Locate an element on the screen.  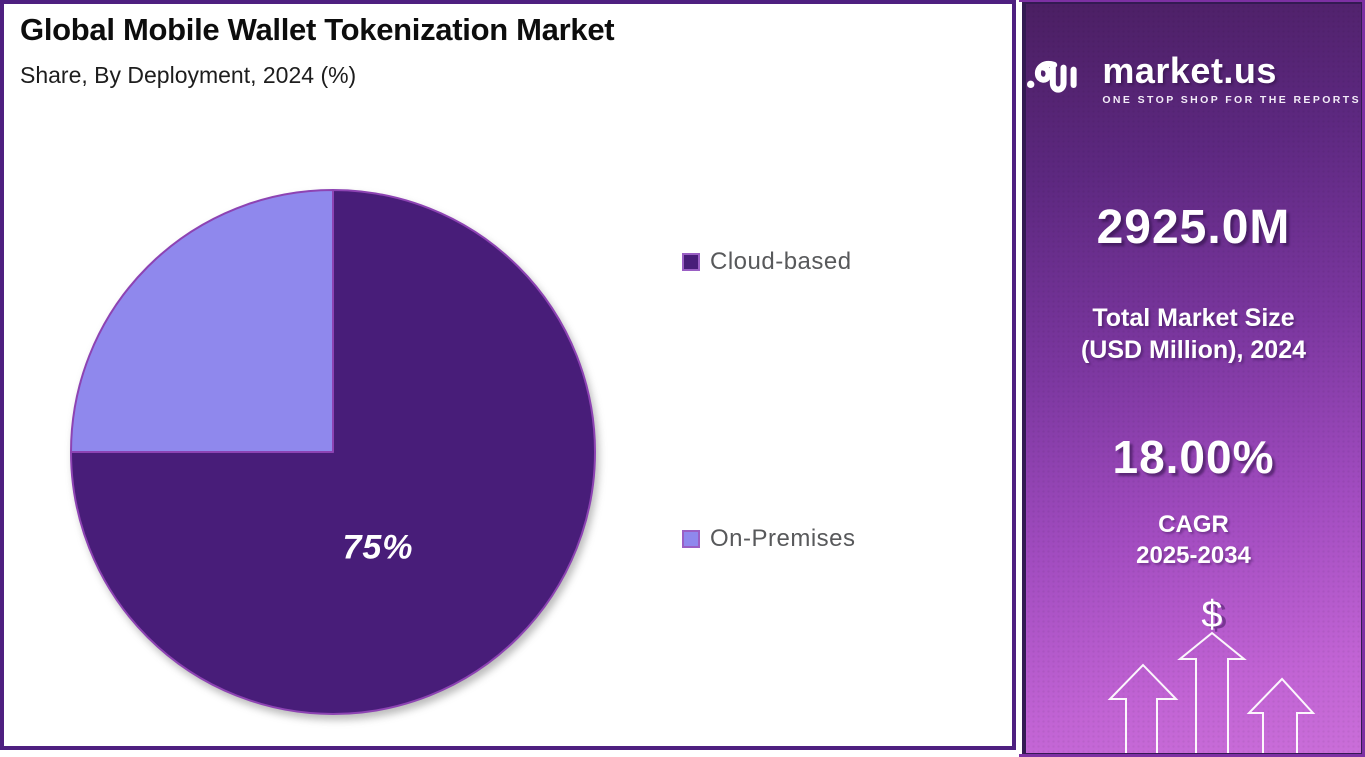
market-size-label-line2: (USD Million), 2024 is located at coordinates (1193, 350).